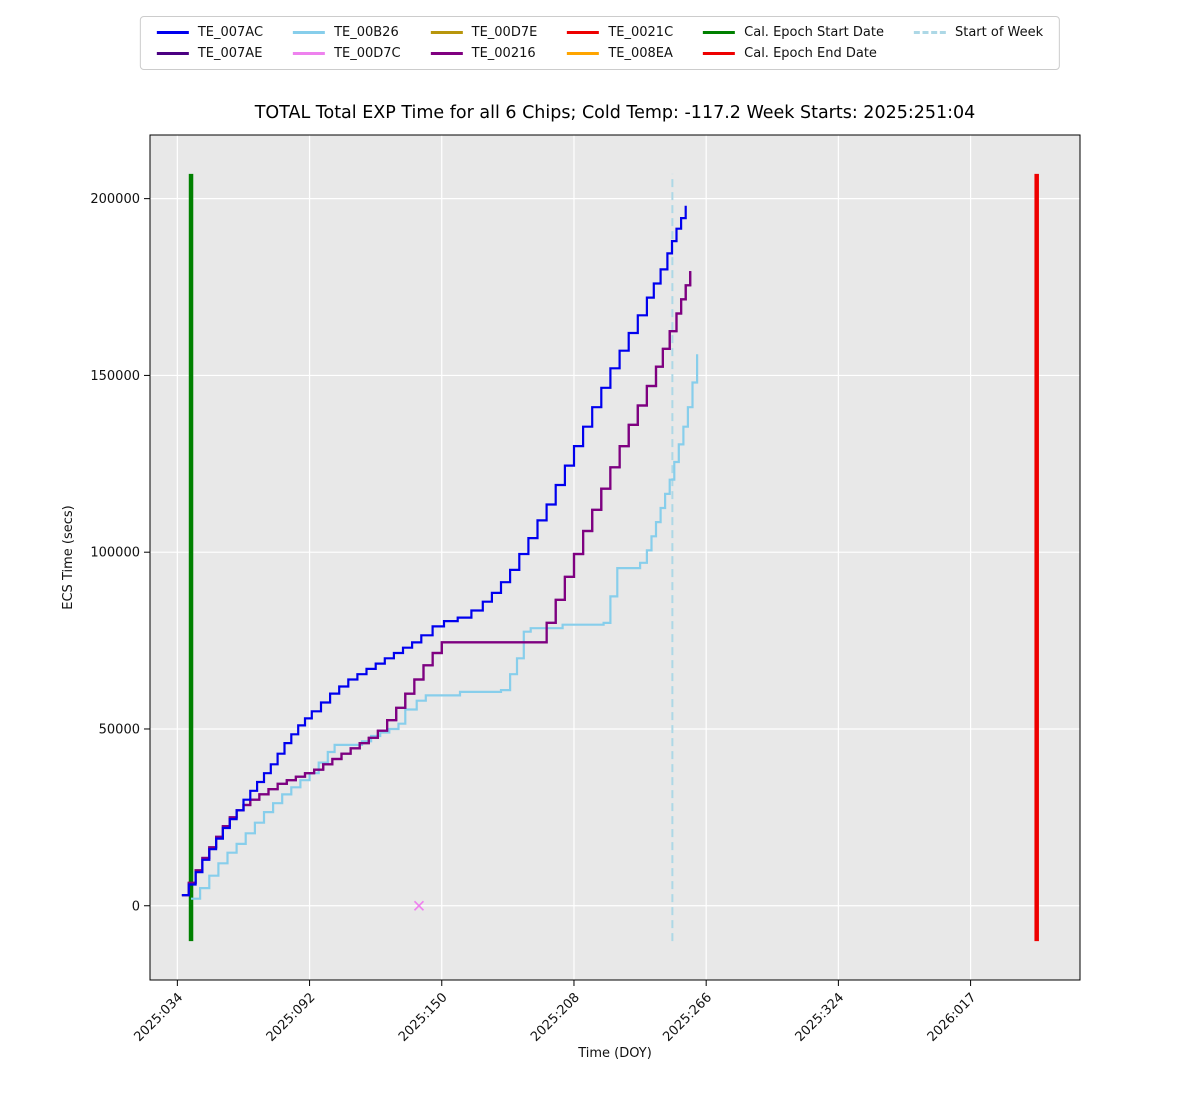 This screenshot has height=1100, width=1200. I want to click on legend-column: Cal. Epoch Start Date Cal. Epoch End Date, so click(793, 43).